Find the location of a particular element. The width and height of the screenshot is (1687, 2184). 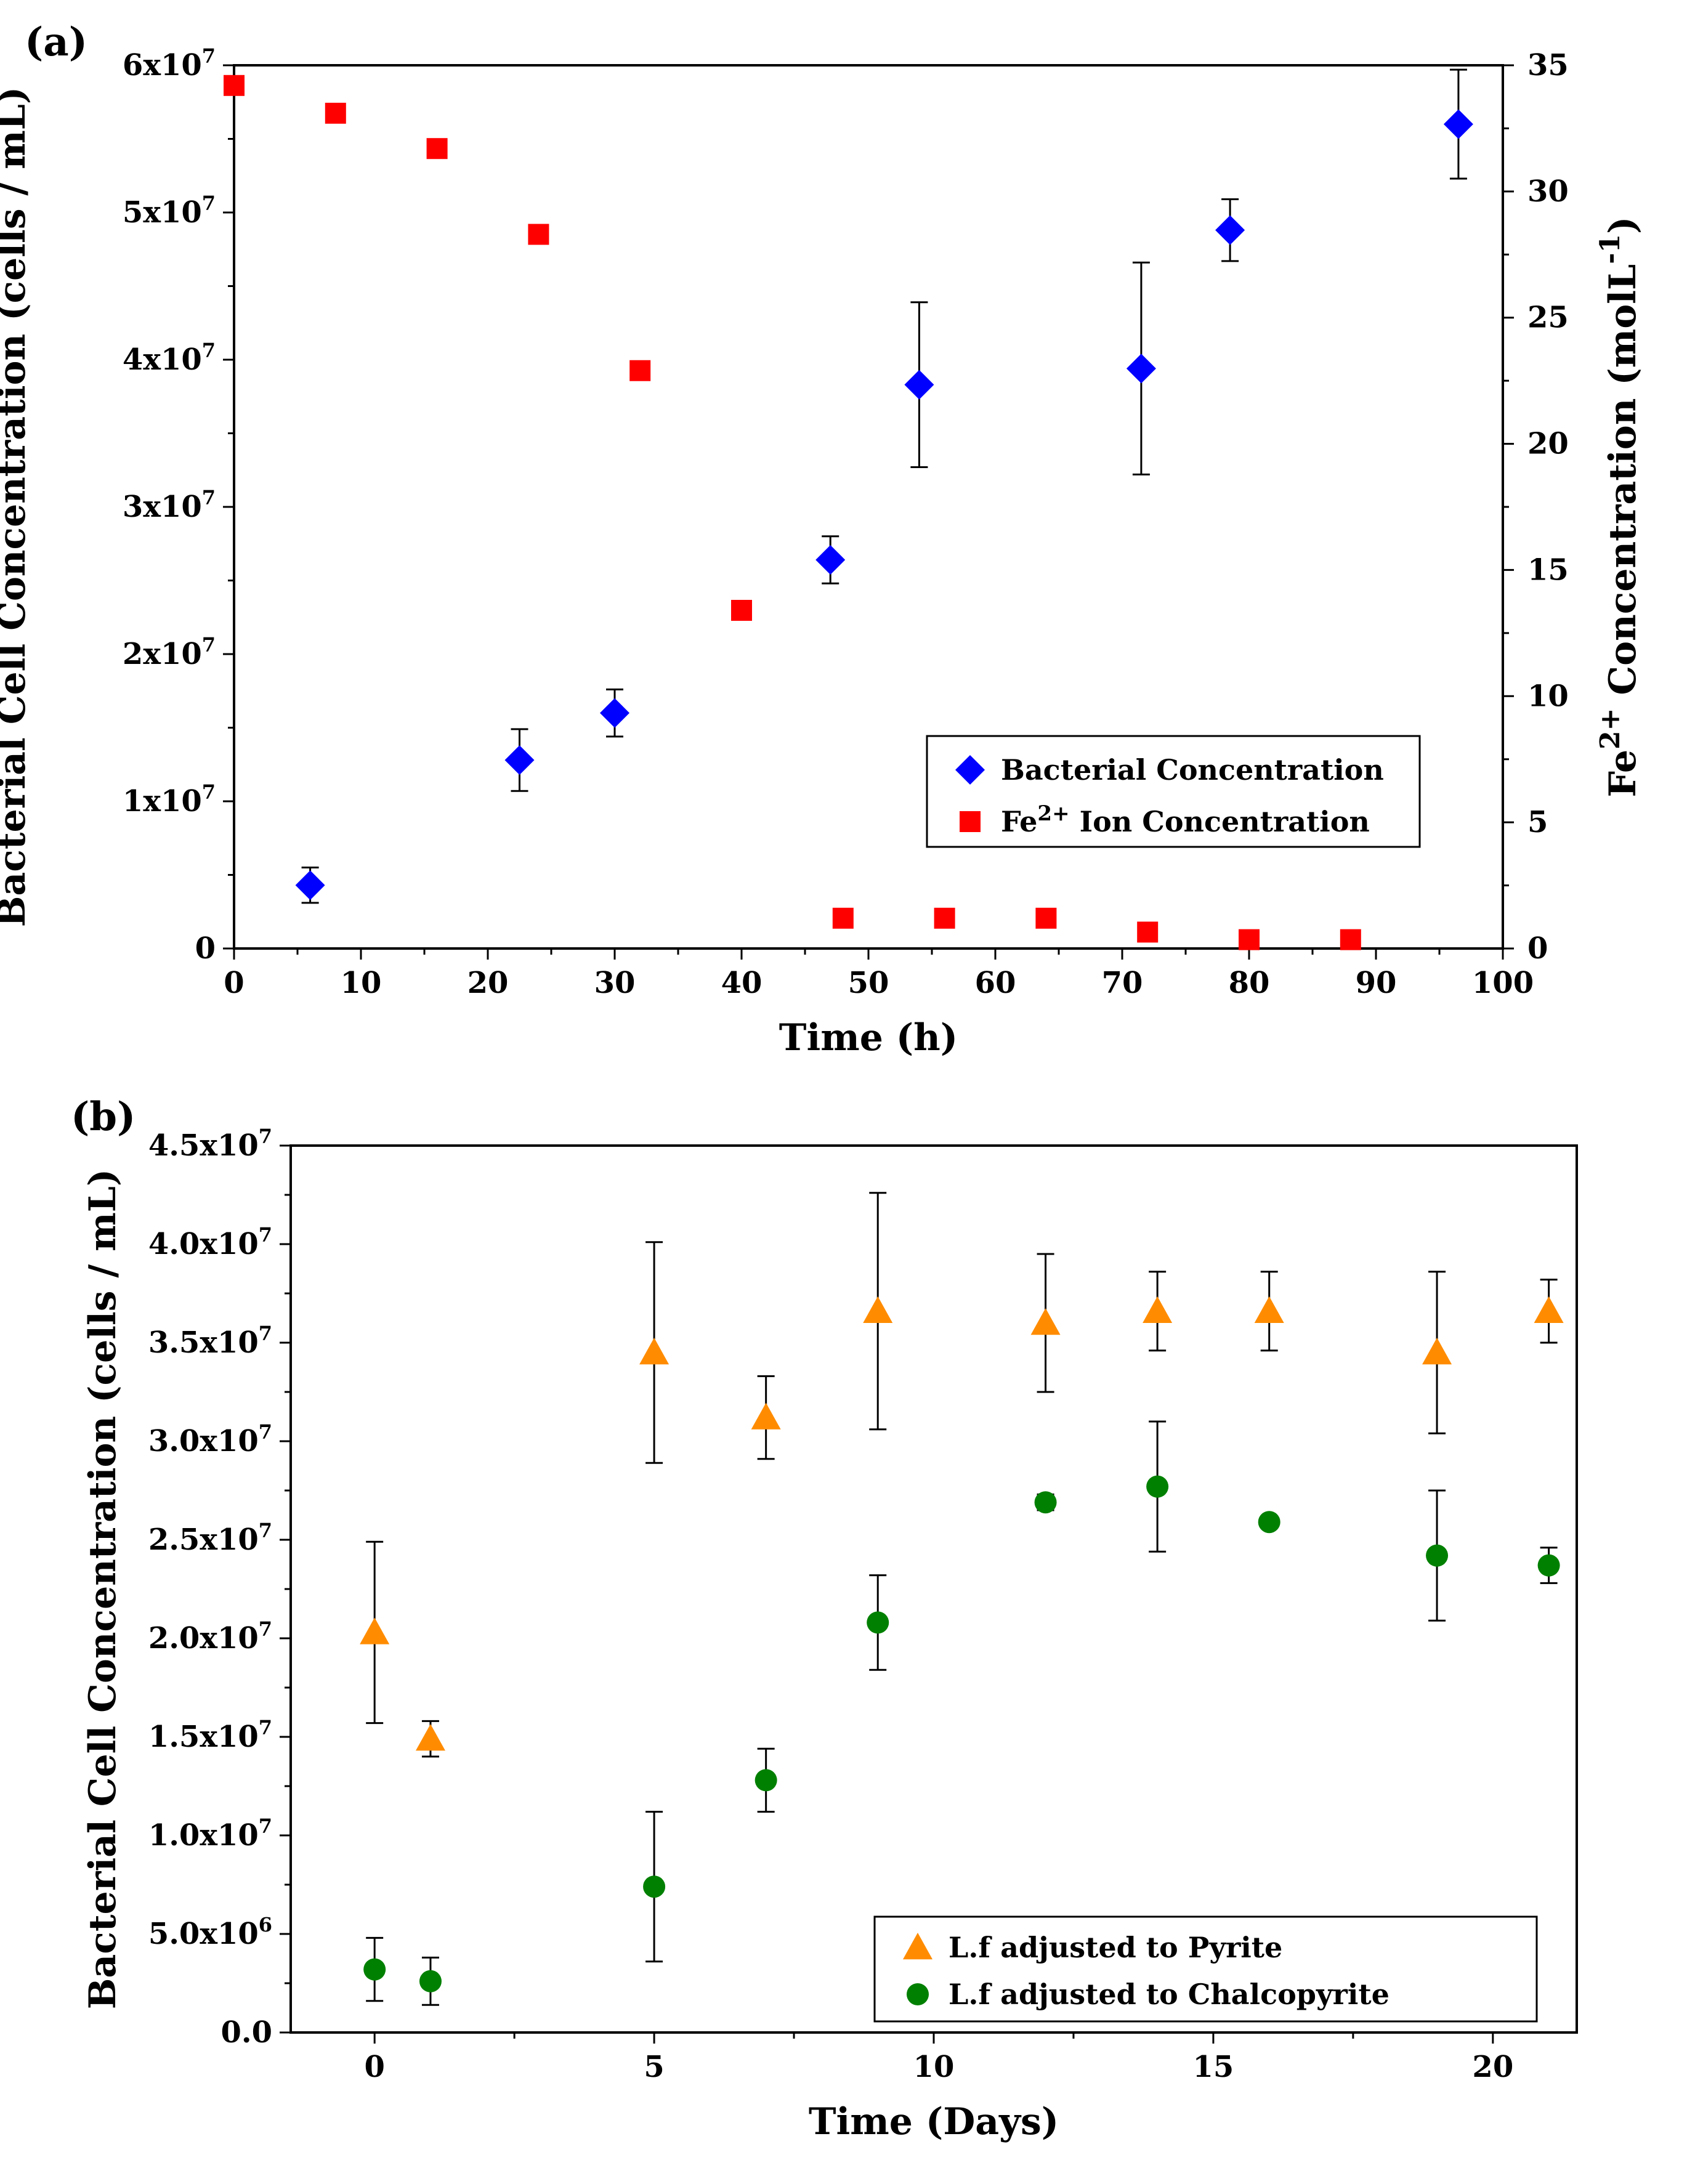

x-tick-label: 5 is located at coordinates (654, 2067).